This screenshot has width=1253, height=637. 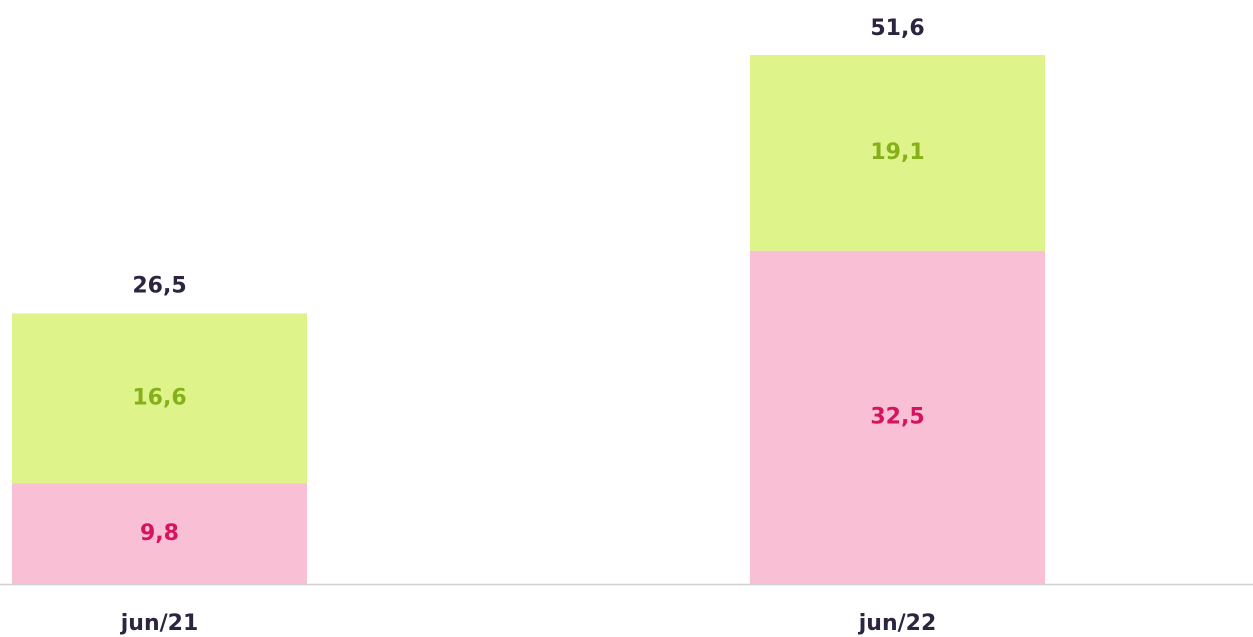 I want to click on total-label: 51,6, so click(x=897, y=28).